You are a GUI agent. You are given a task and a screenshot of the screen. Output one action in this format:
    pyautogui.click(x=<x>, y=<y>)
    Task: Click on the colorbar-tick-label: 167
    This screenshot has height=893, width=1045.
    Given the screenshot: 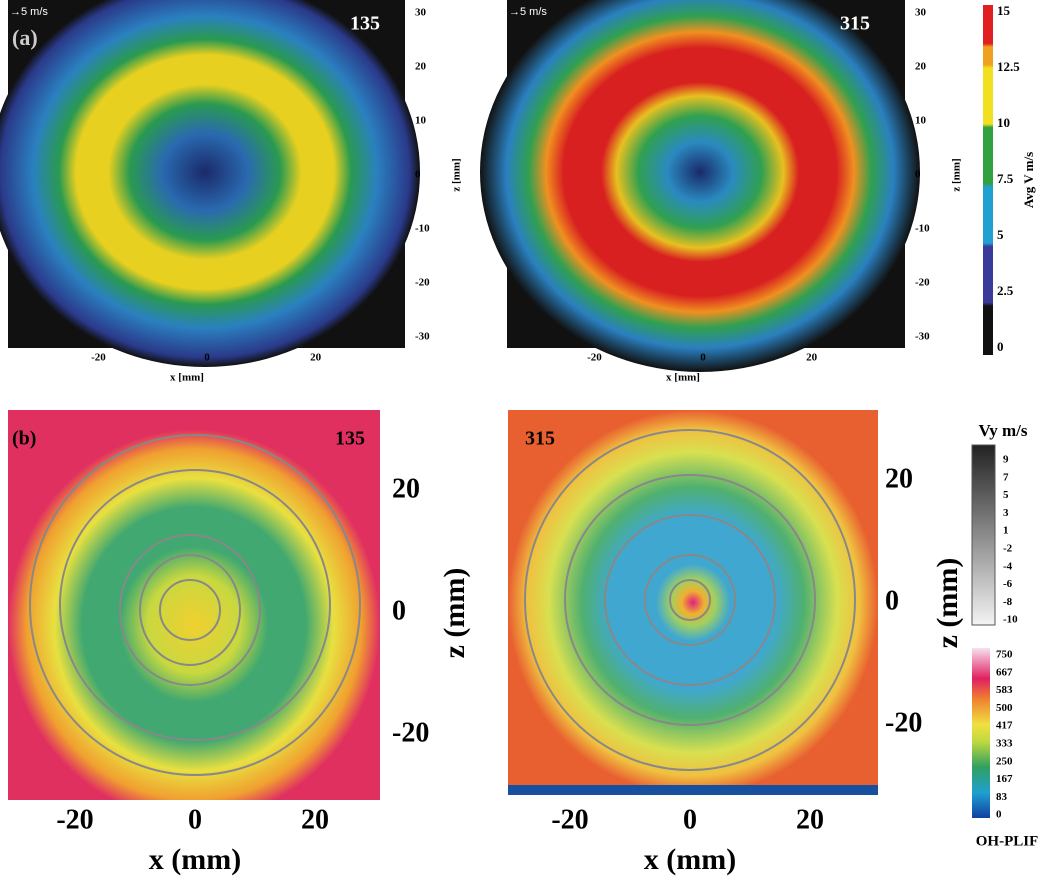 What is the action you would take?
    pyautogui.click(x=1004, y=779)
    